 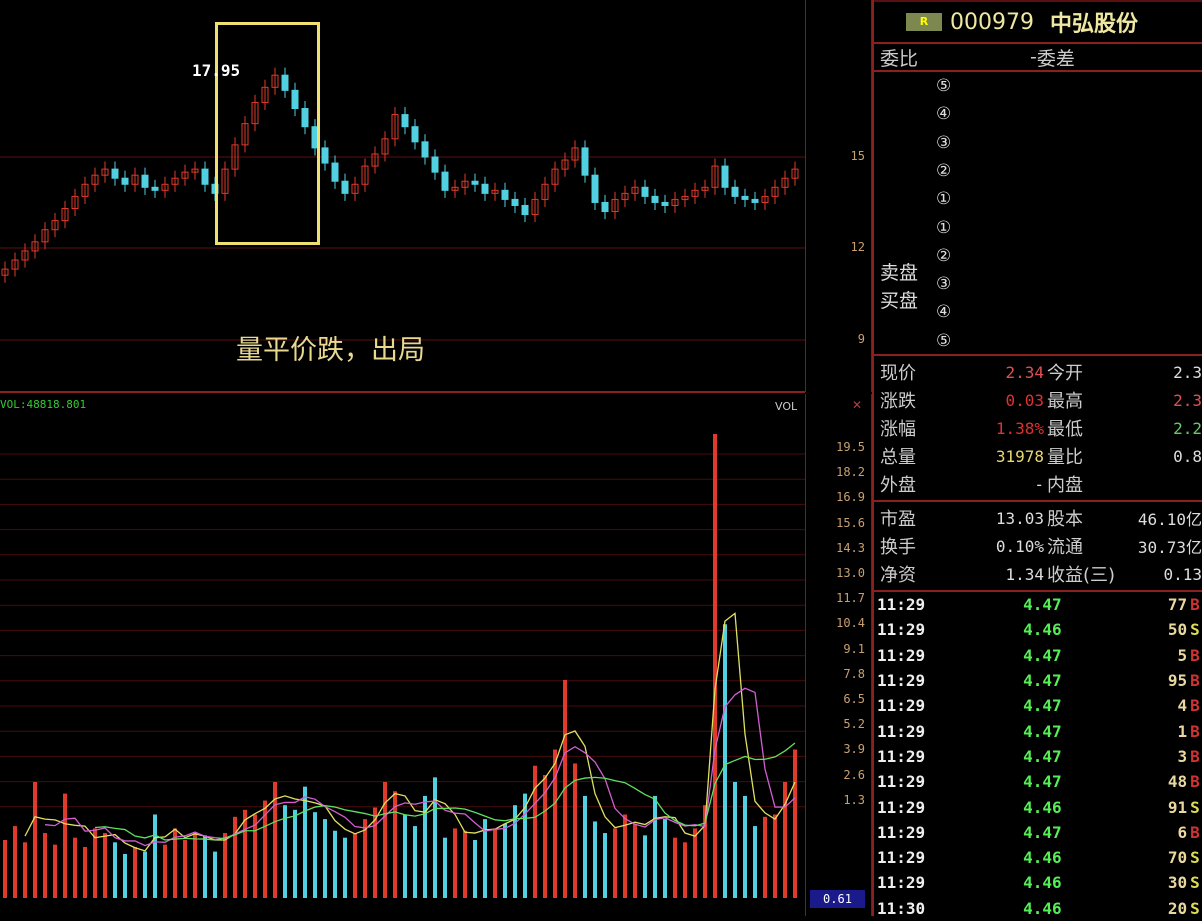 What do you see at coordinates (1177, 883) in the screenshot?
I see `trade-n: 30` at bounding box center [1177, 883].